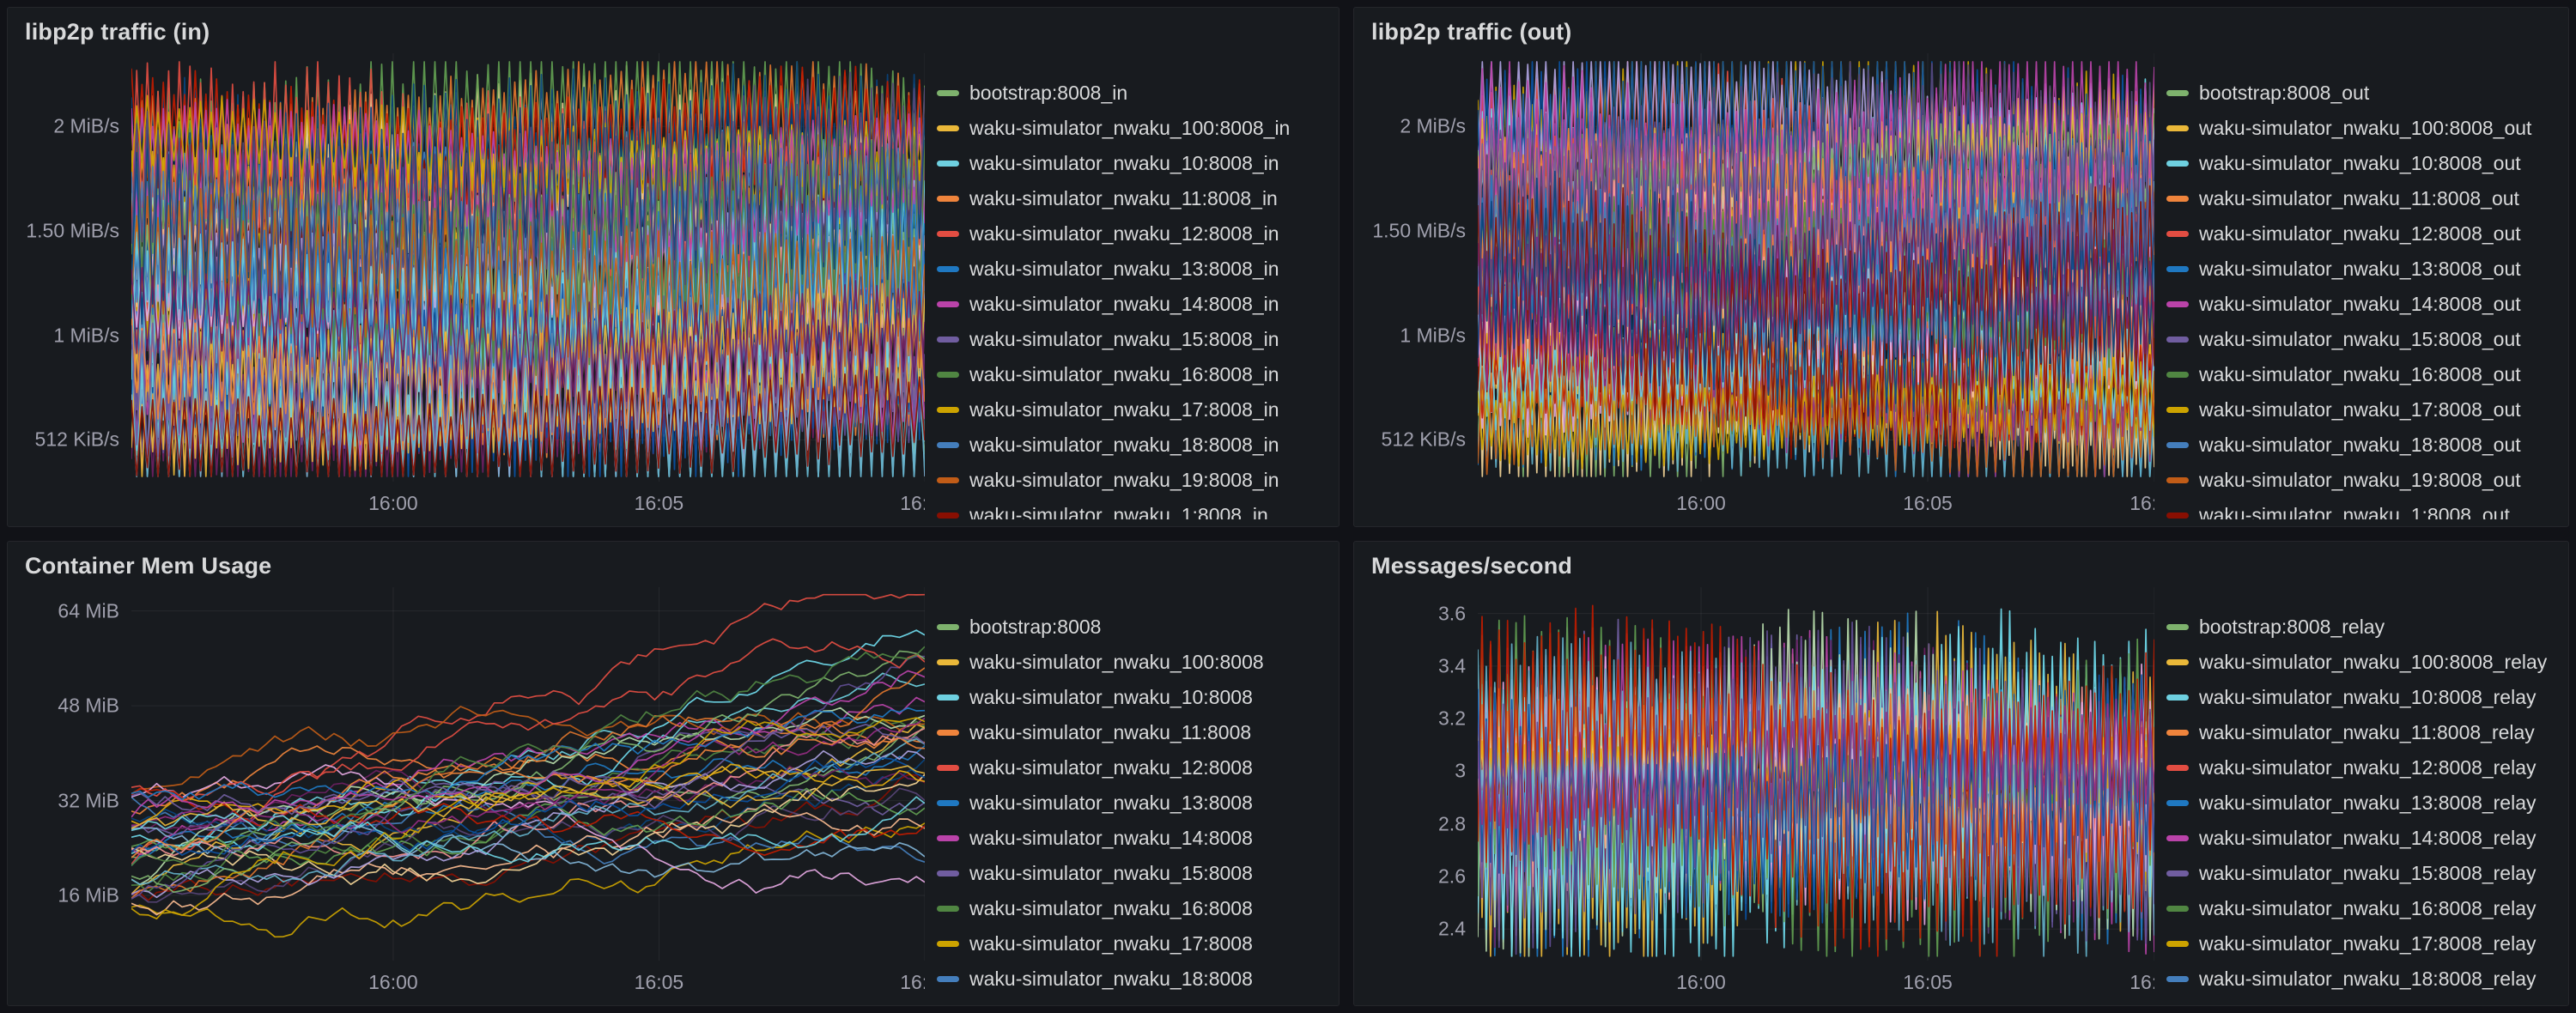 This screenshot has width=2576, height=1013. What do you see at coordinates (1134, 768) in the screenshot?
I see `legend-item: waku-simulator_nwaku_12:8008` at bounding box center [1134, 768].